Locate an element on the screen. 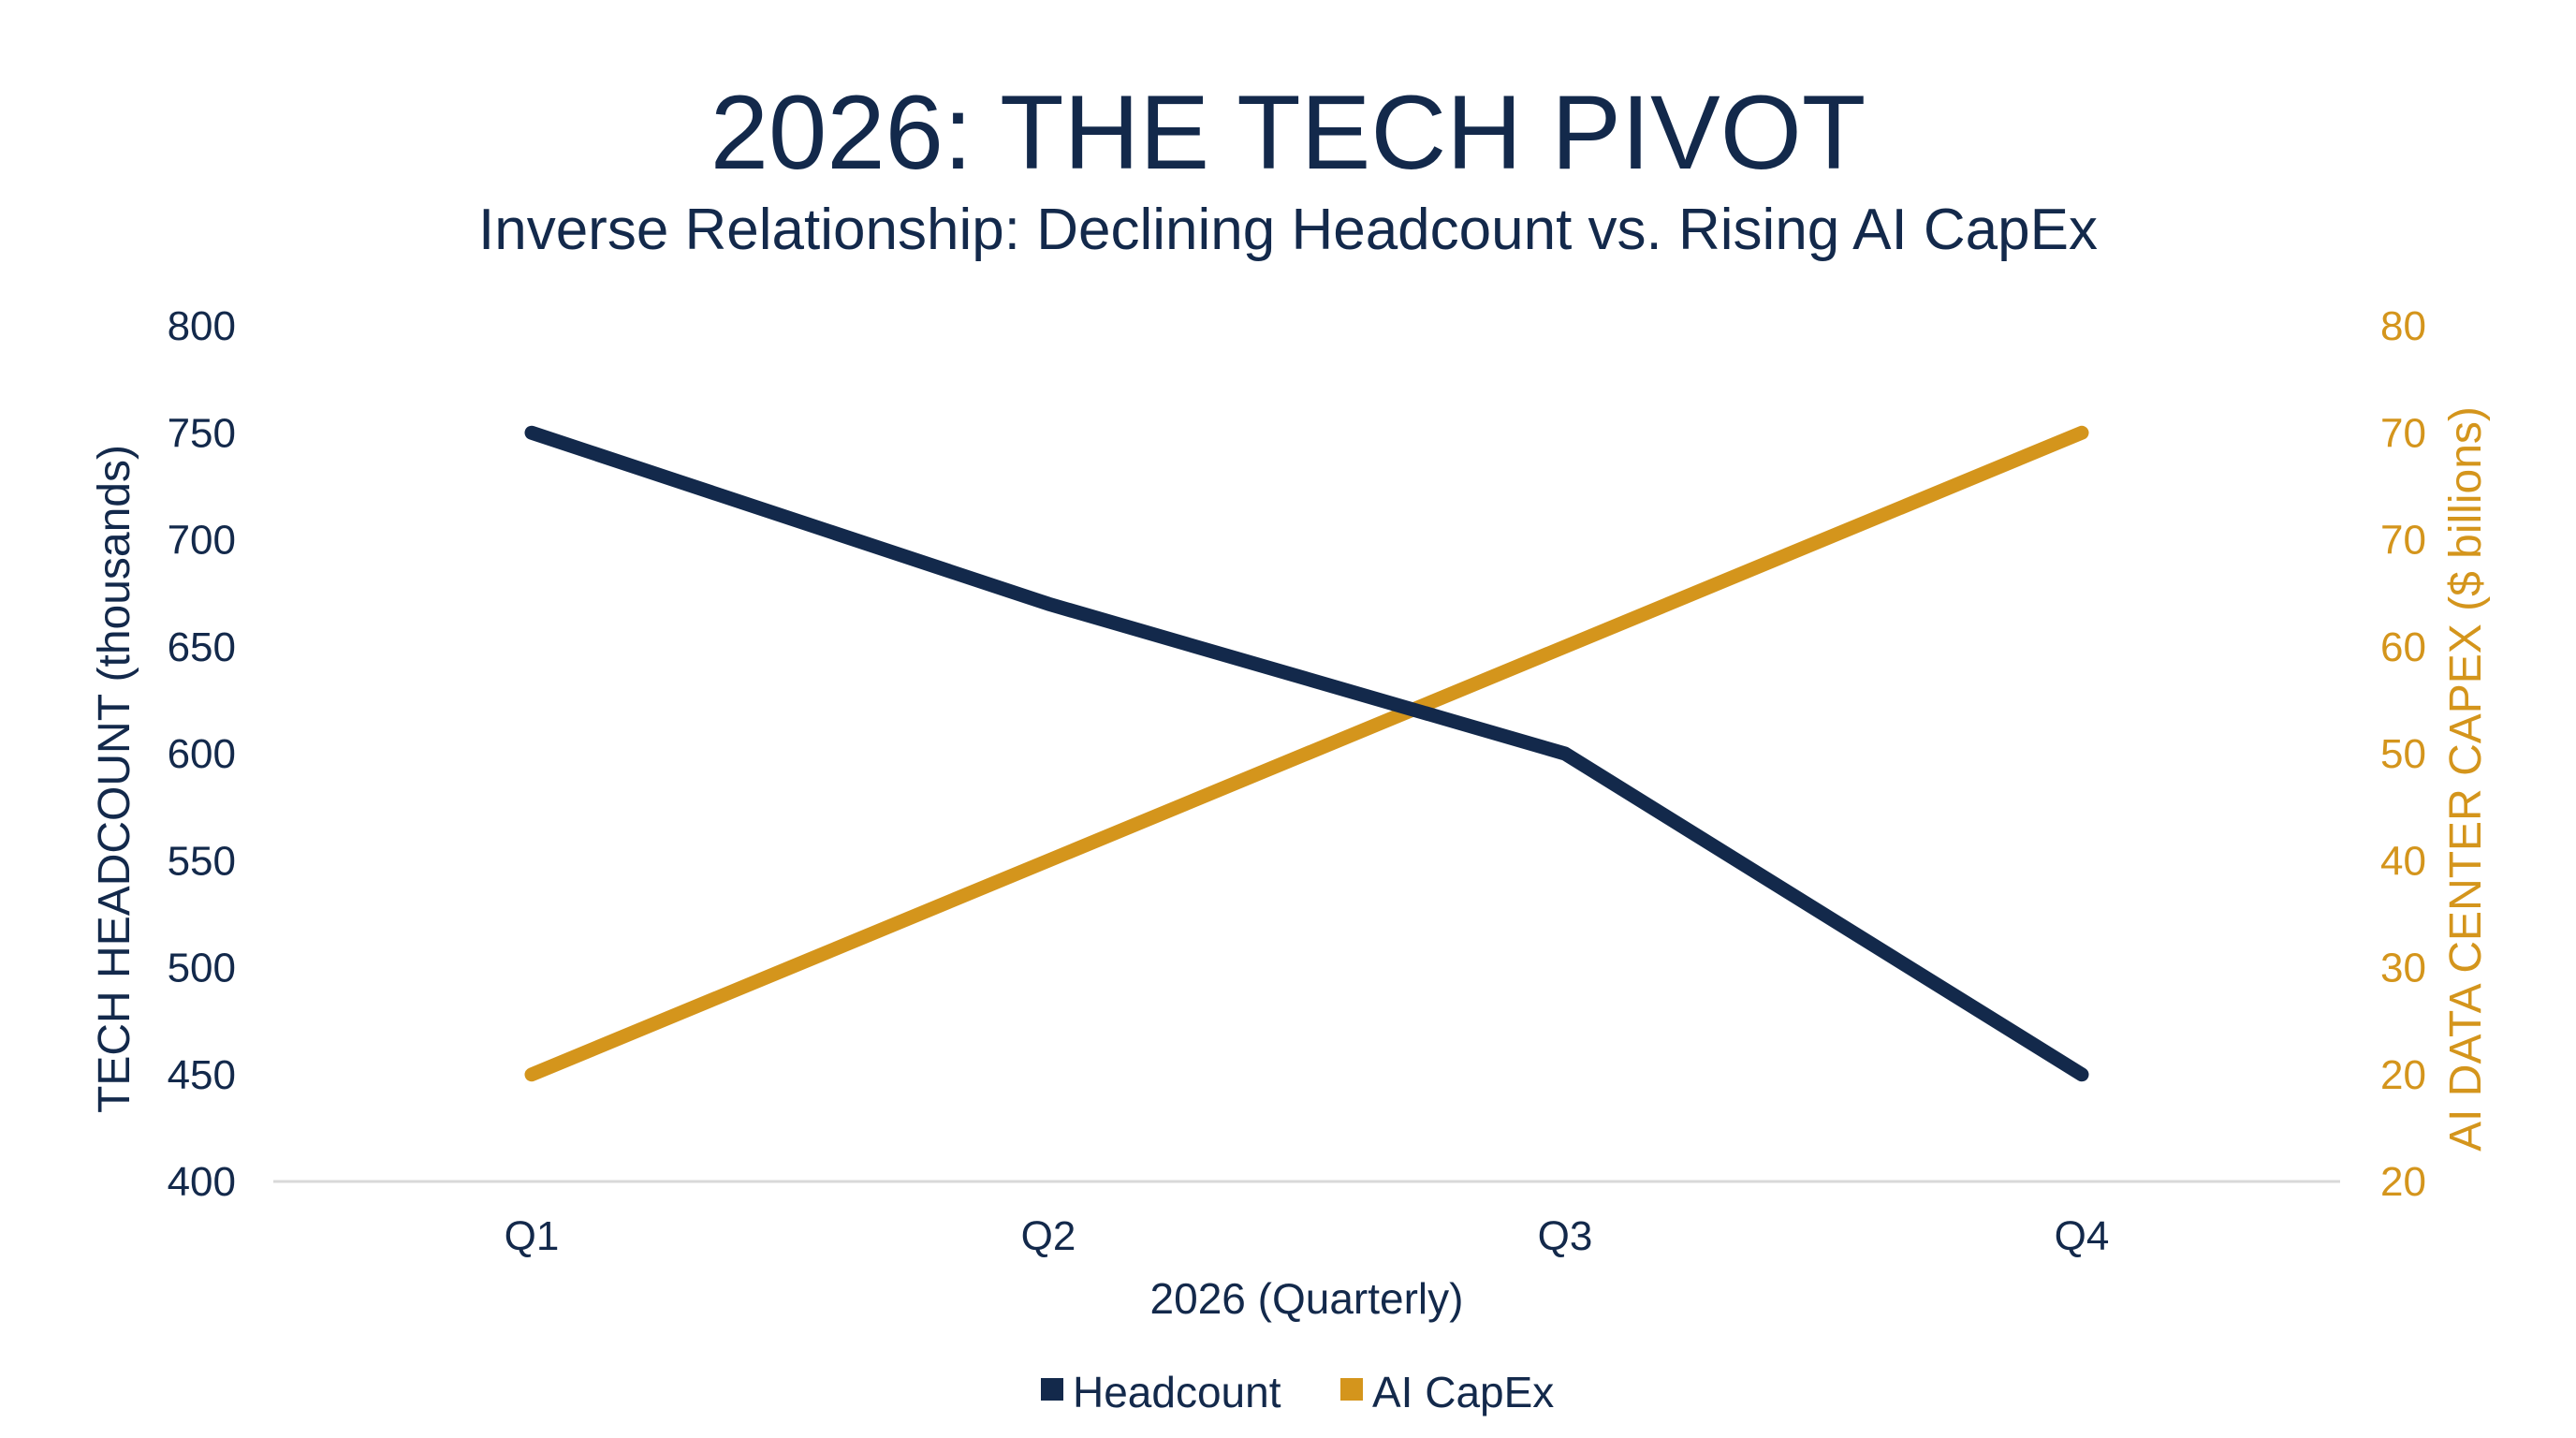  right-tick-label: 50 is located at coordinates (2403, 754).